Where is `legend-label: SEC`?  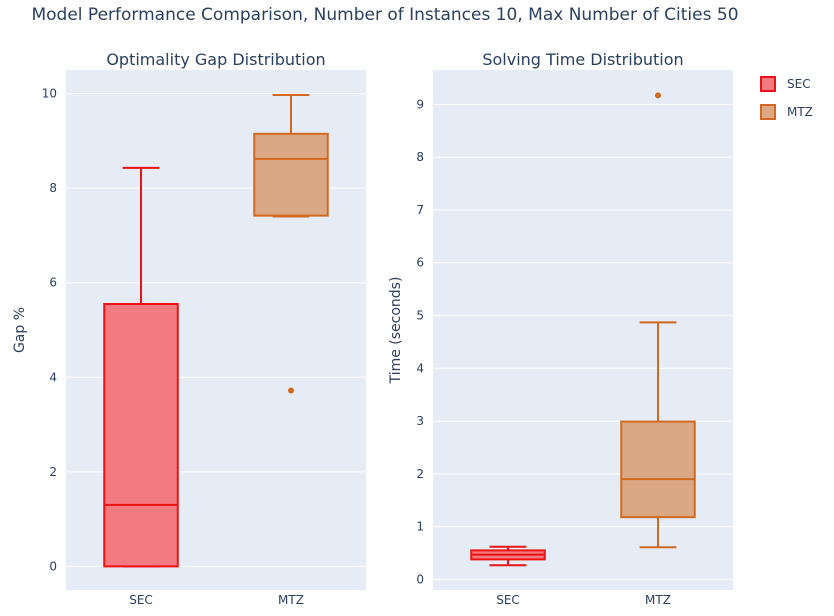 legend-label: SEC is located at coordinates (799, 84).